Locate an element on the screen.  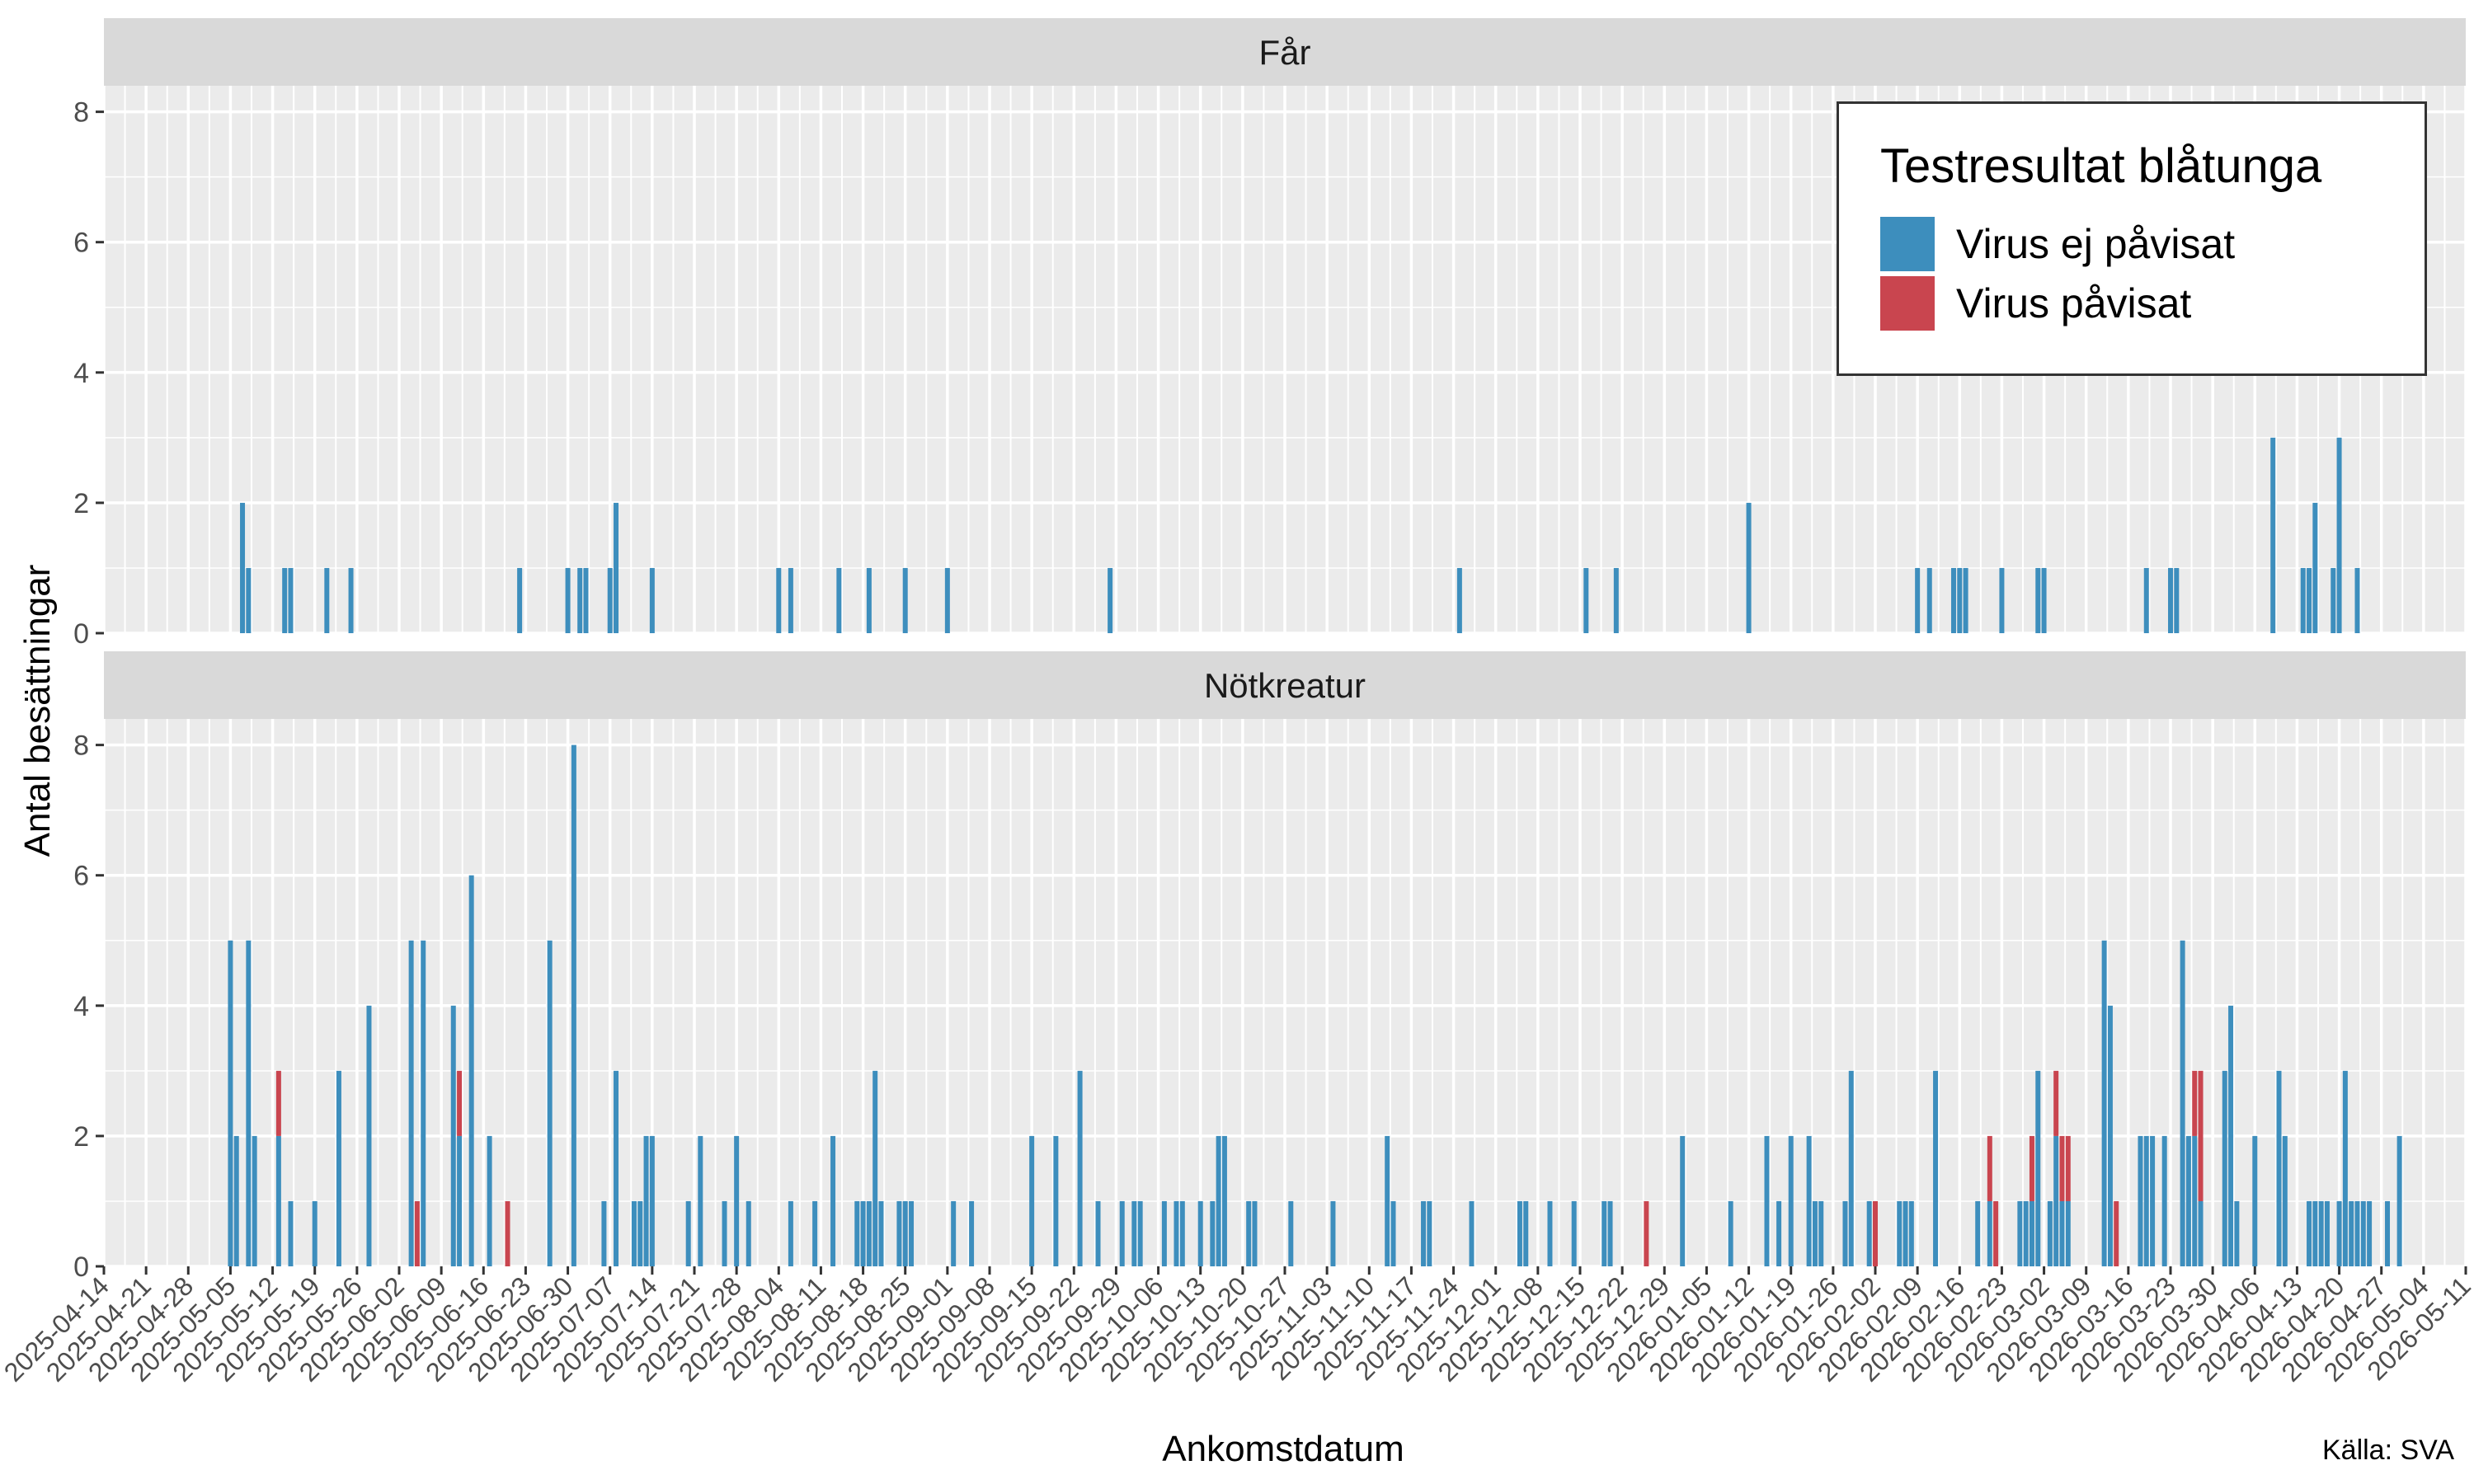
legend-label-positive: Virus påvisat is located at coordinates (2074, 303).